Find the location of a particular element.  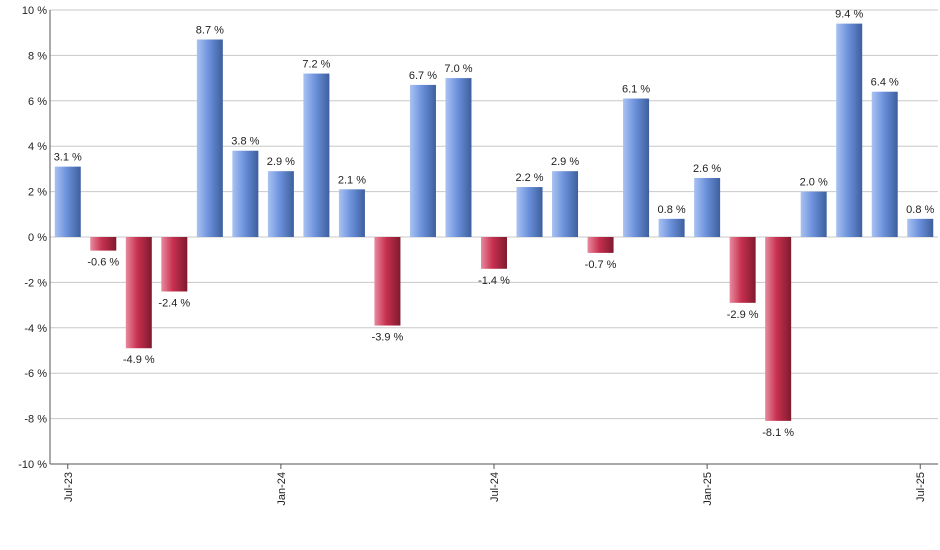

data-label: 2.6 % is located at coordinates (707, 169).